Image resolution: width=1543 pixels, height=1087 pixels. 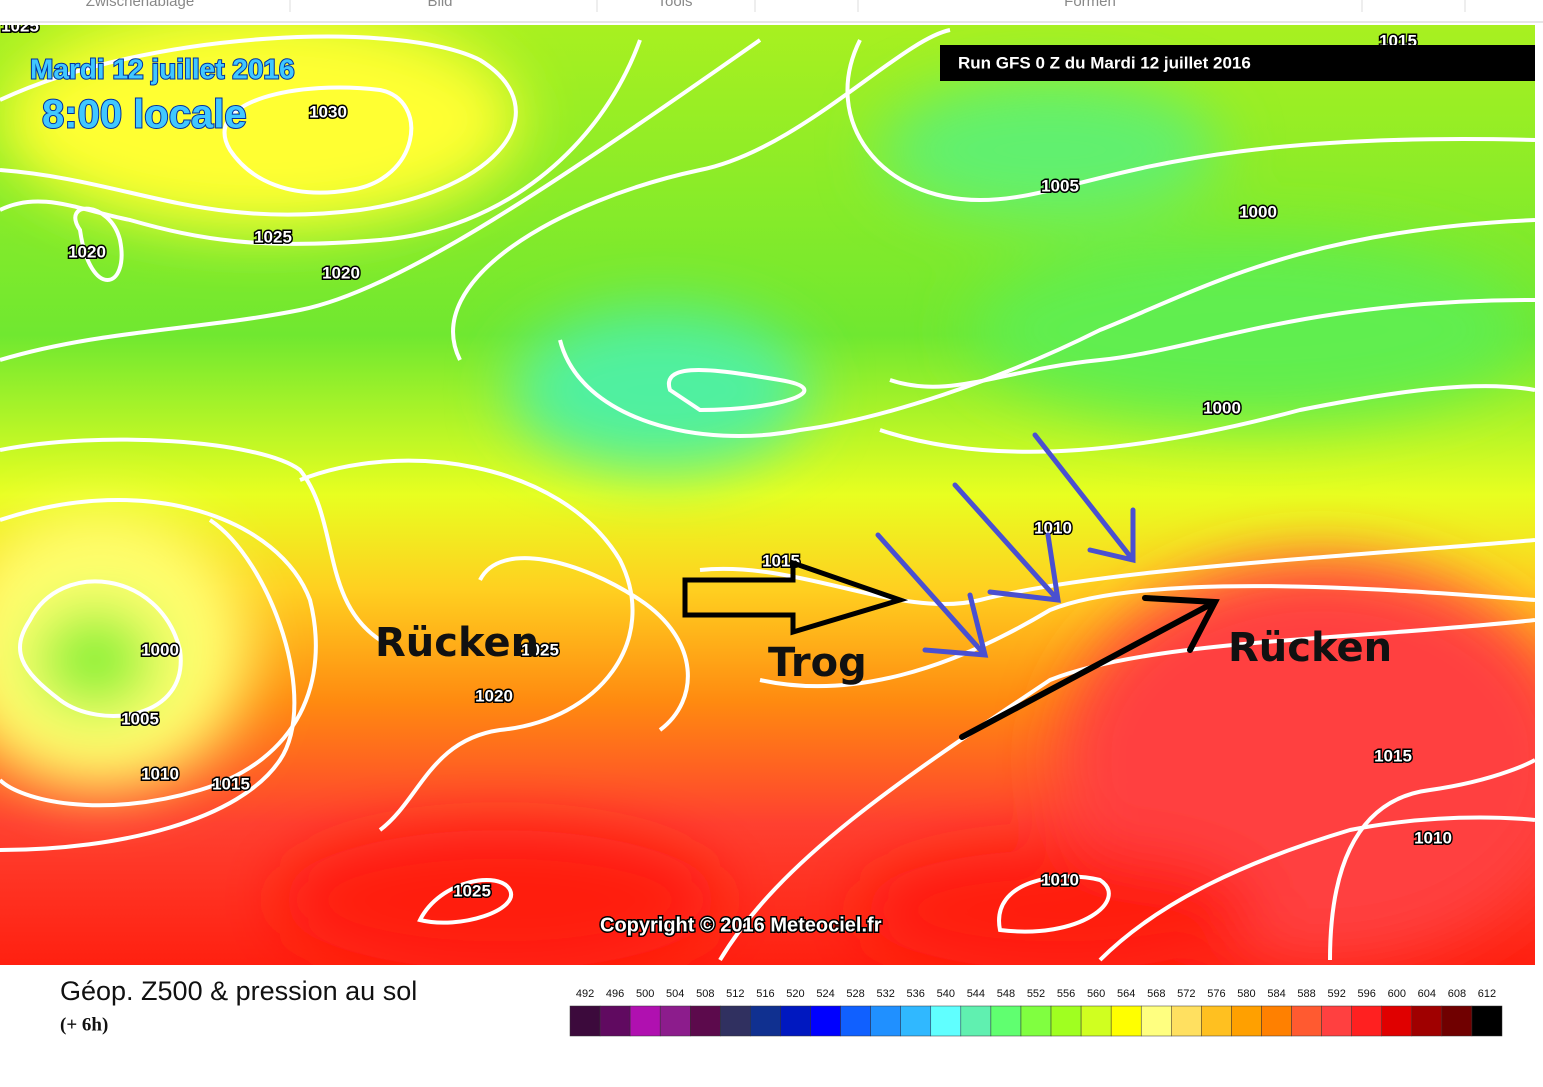 What do you see at coordinates (1487, 994) in the screenshot?
I see `scale-label: 612` at bounding box center [1487, 994].